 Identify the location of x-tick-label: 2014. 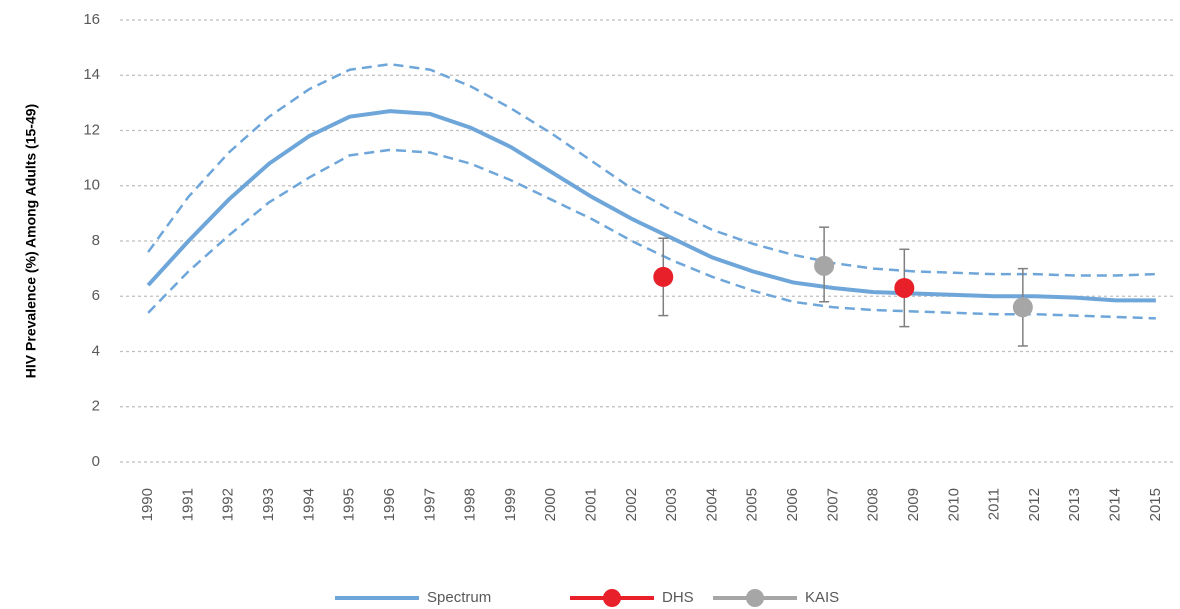
(1115, 504).